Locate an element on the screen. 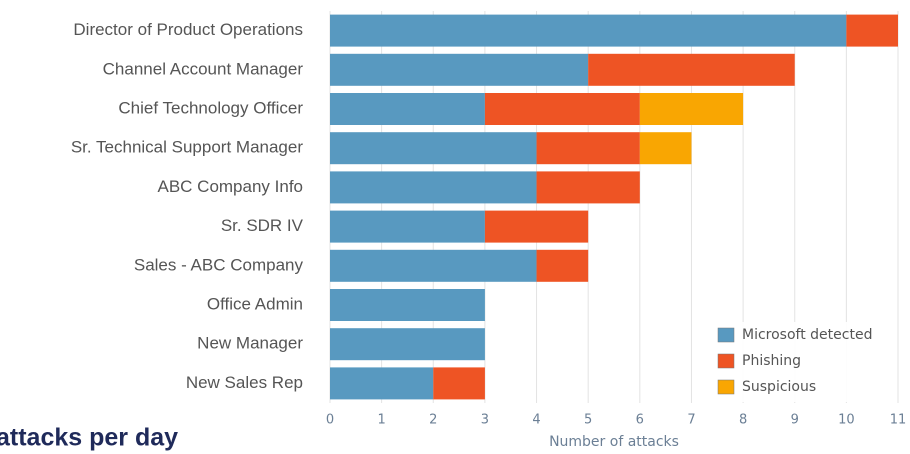 This screenshot has height=454, width=910. x-tick-label: 5 is located at coordinates (588, 420).